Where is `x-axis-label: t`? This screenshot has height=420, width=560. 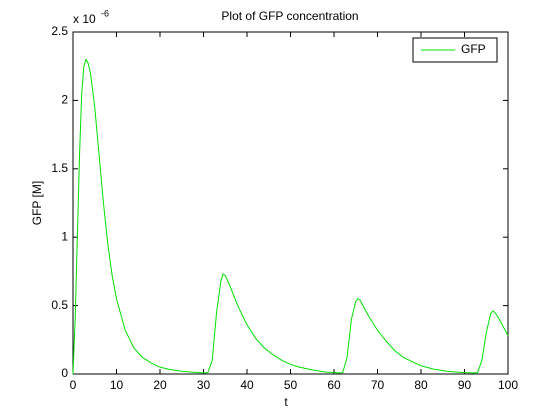 x-axis-label: t is located at coordinates (286, 402).